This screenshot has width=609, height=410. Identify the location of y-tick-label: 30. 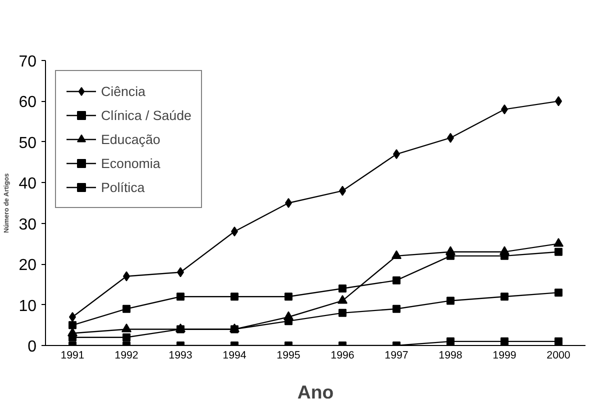
(27, 225).